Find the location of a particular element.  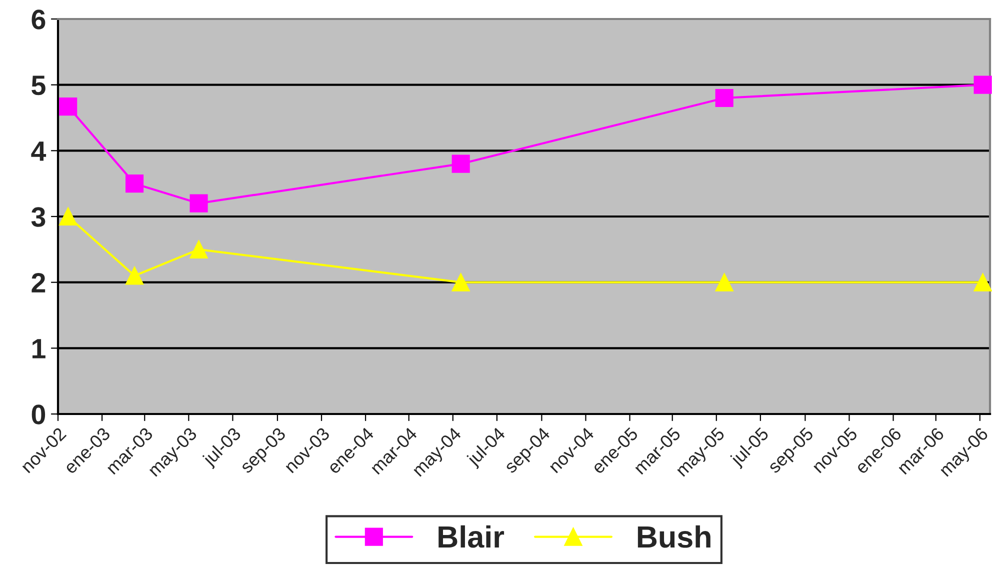

y-tick-label: 5 is located at coordinates (39, 86).